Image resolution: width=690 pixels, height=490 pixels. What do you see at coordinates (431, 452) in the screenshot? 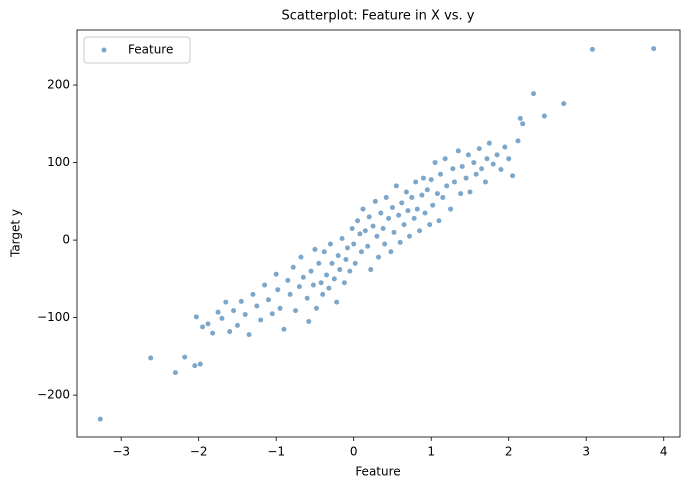
I see `x-tick-label: 1` at bounding box center [431, 452].